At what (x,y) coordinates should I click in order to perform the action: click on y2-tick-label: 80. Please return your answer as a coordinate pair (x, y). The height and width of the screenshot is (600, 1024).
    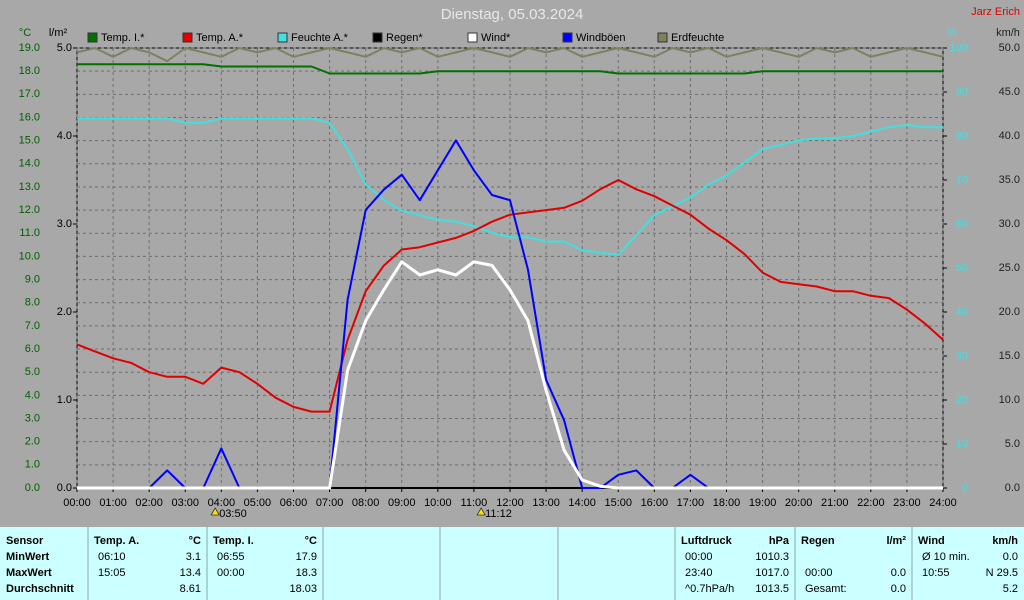
    Looking at the image, I should click on (962, 136).